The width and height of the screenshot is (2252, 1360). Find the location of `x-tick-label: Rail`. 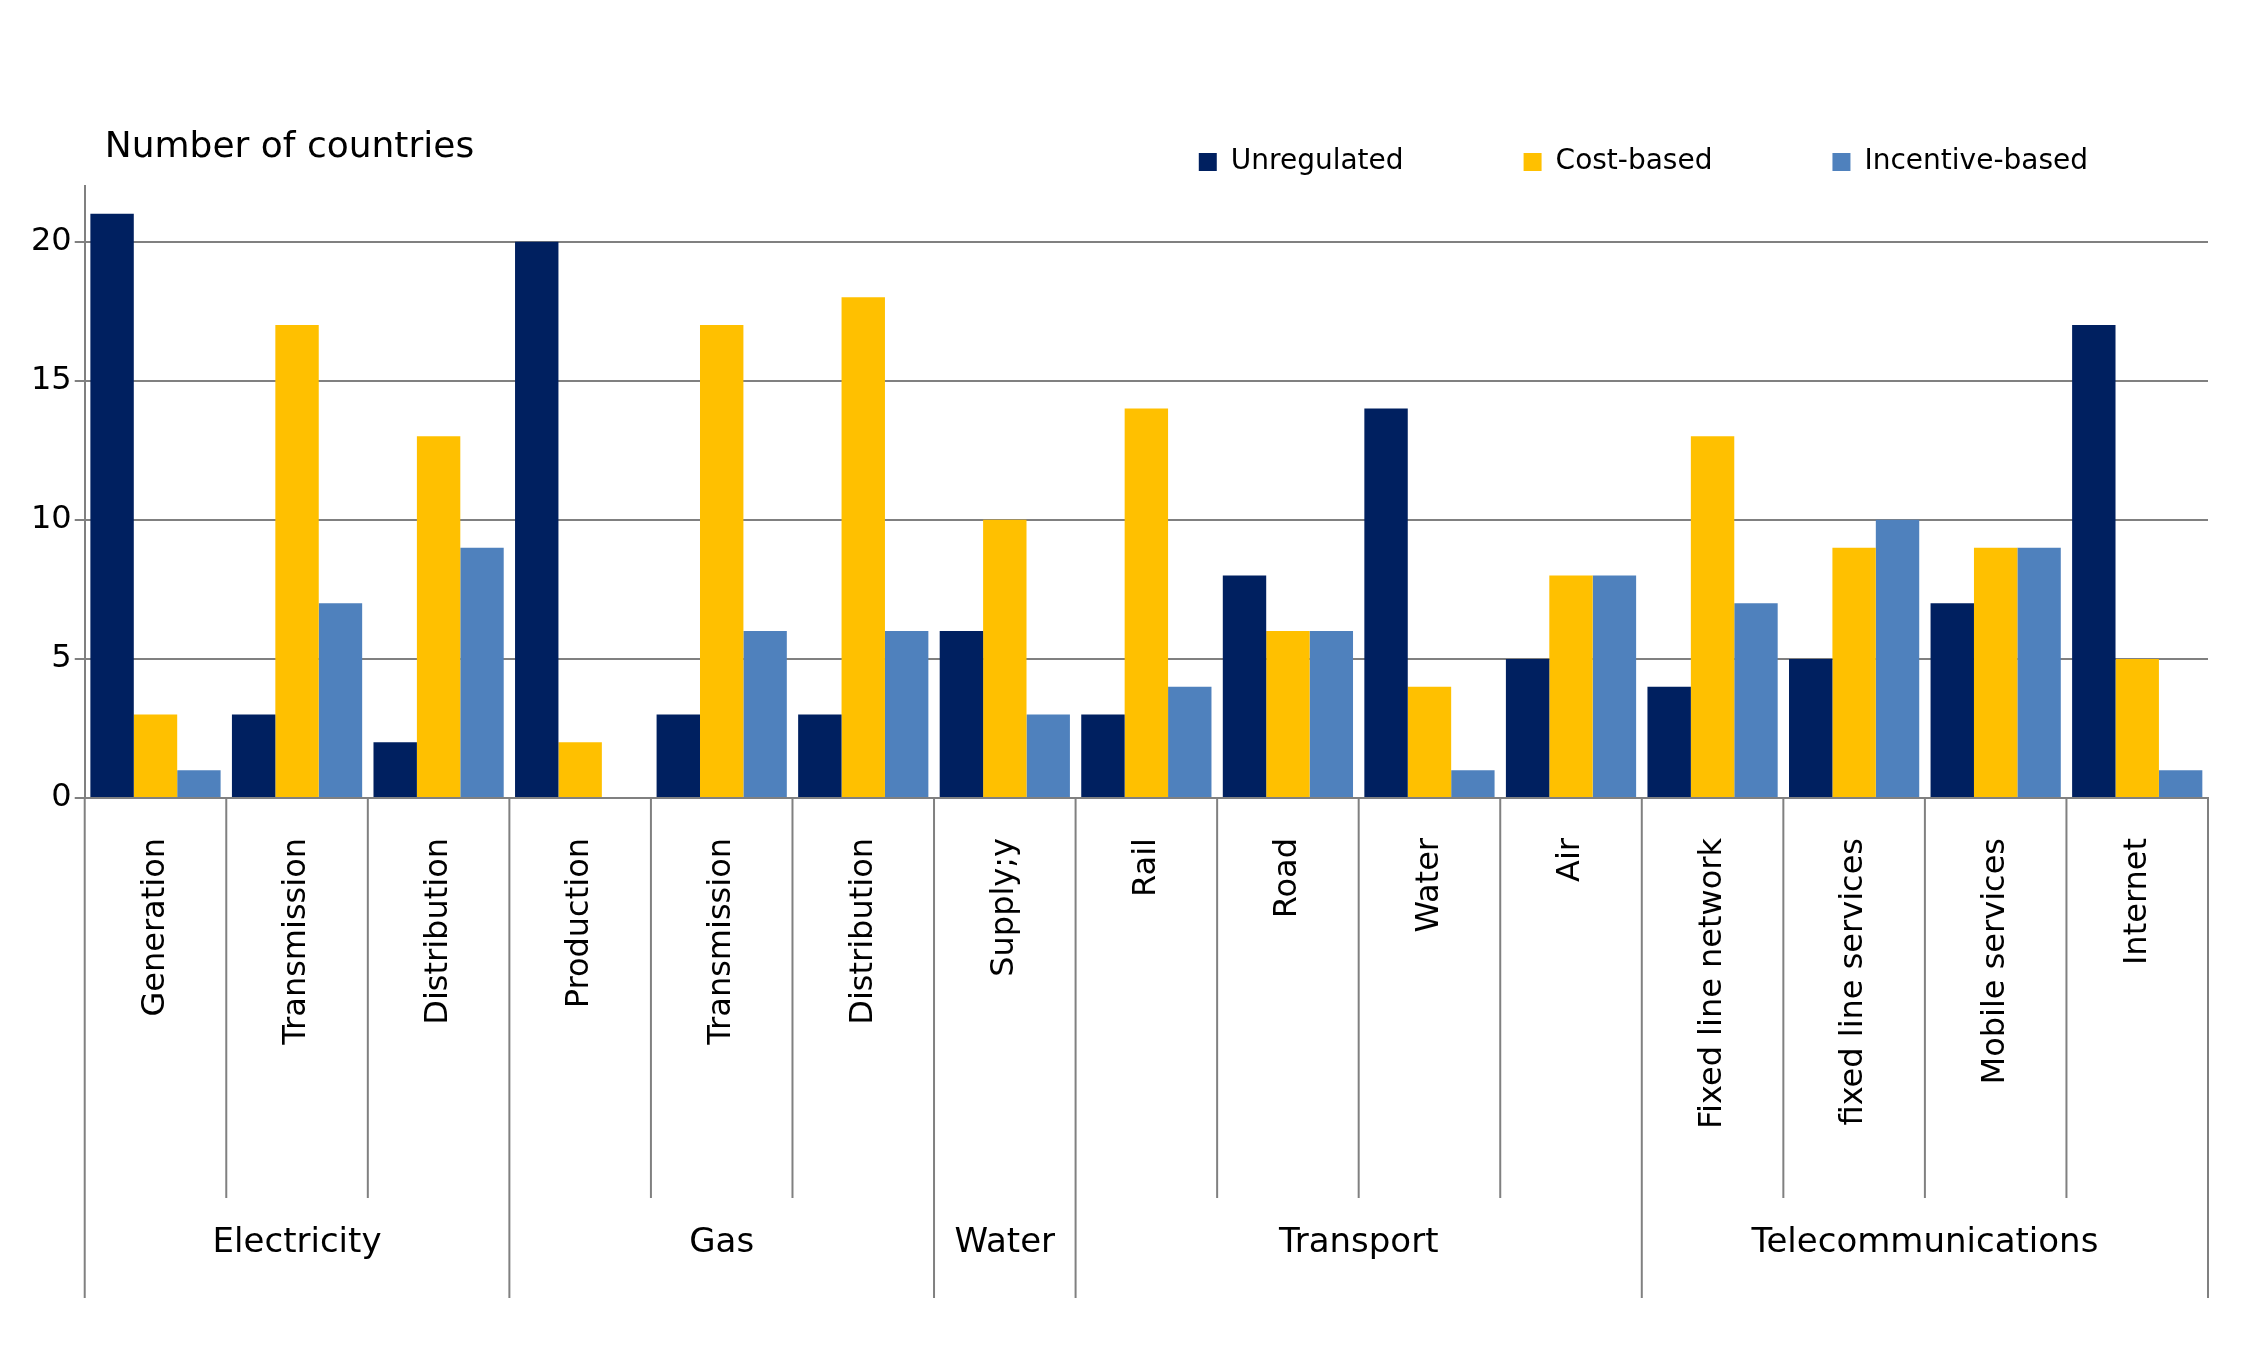

x-tick-label: Rail is located at coordinates (1143, 867).